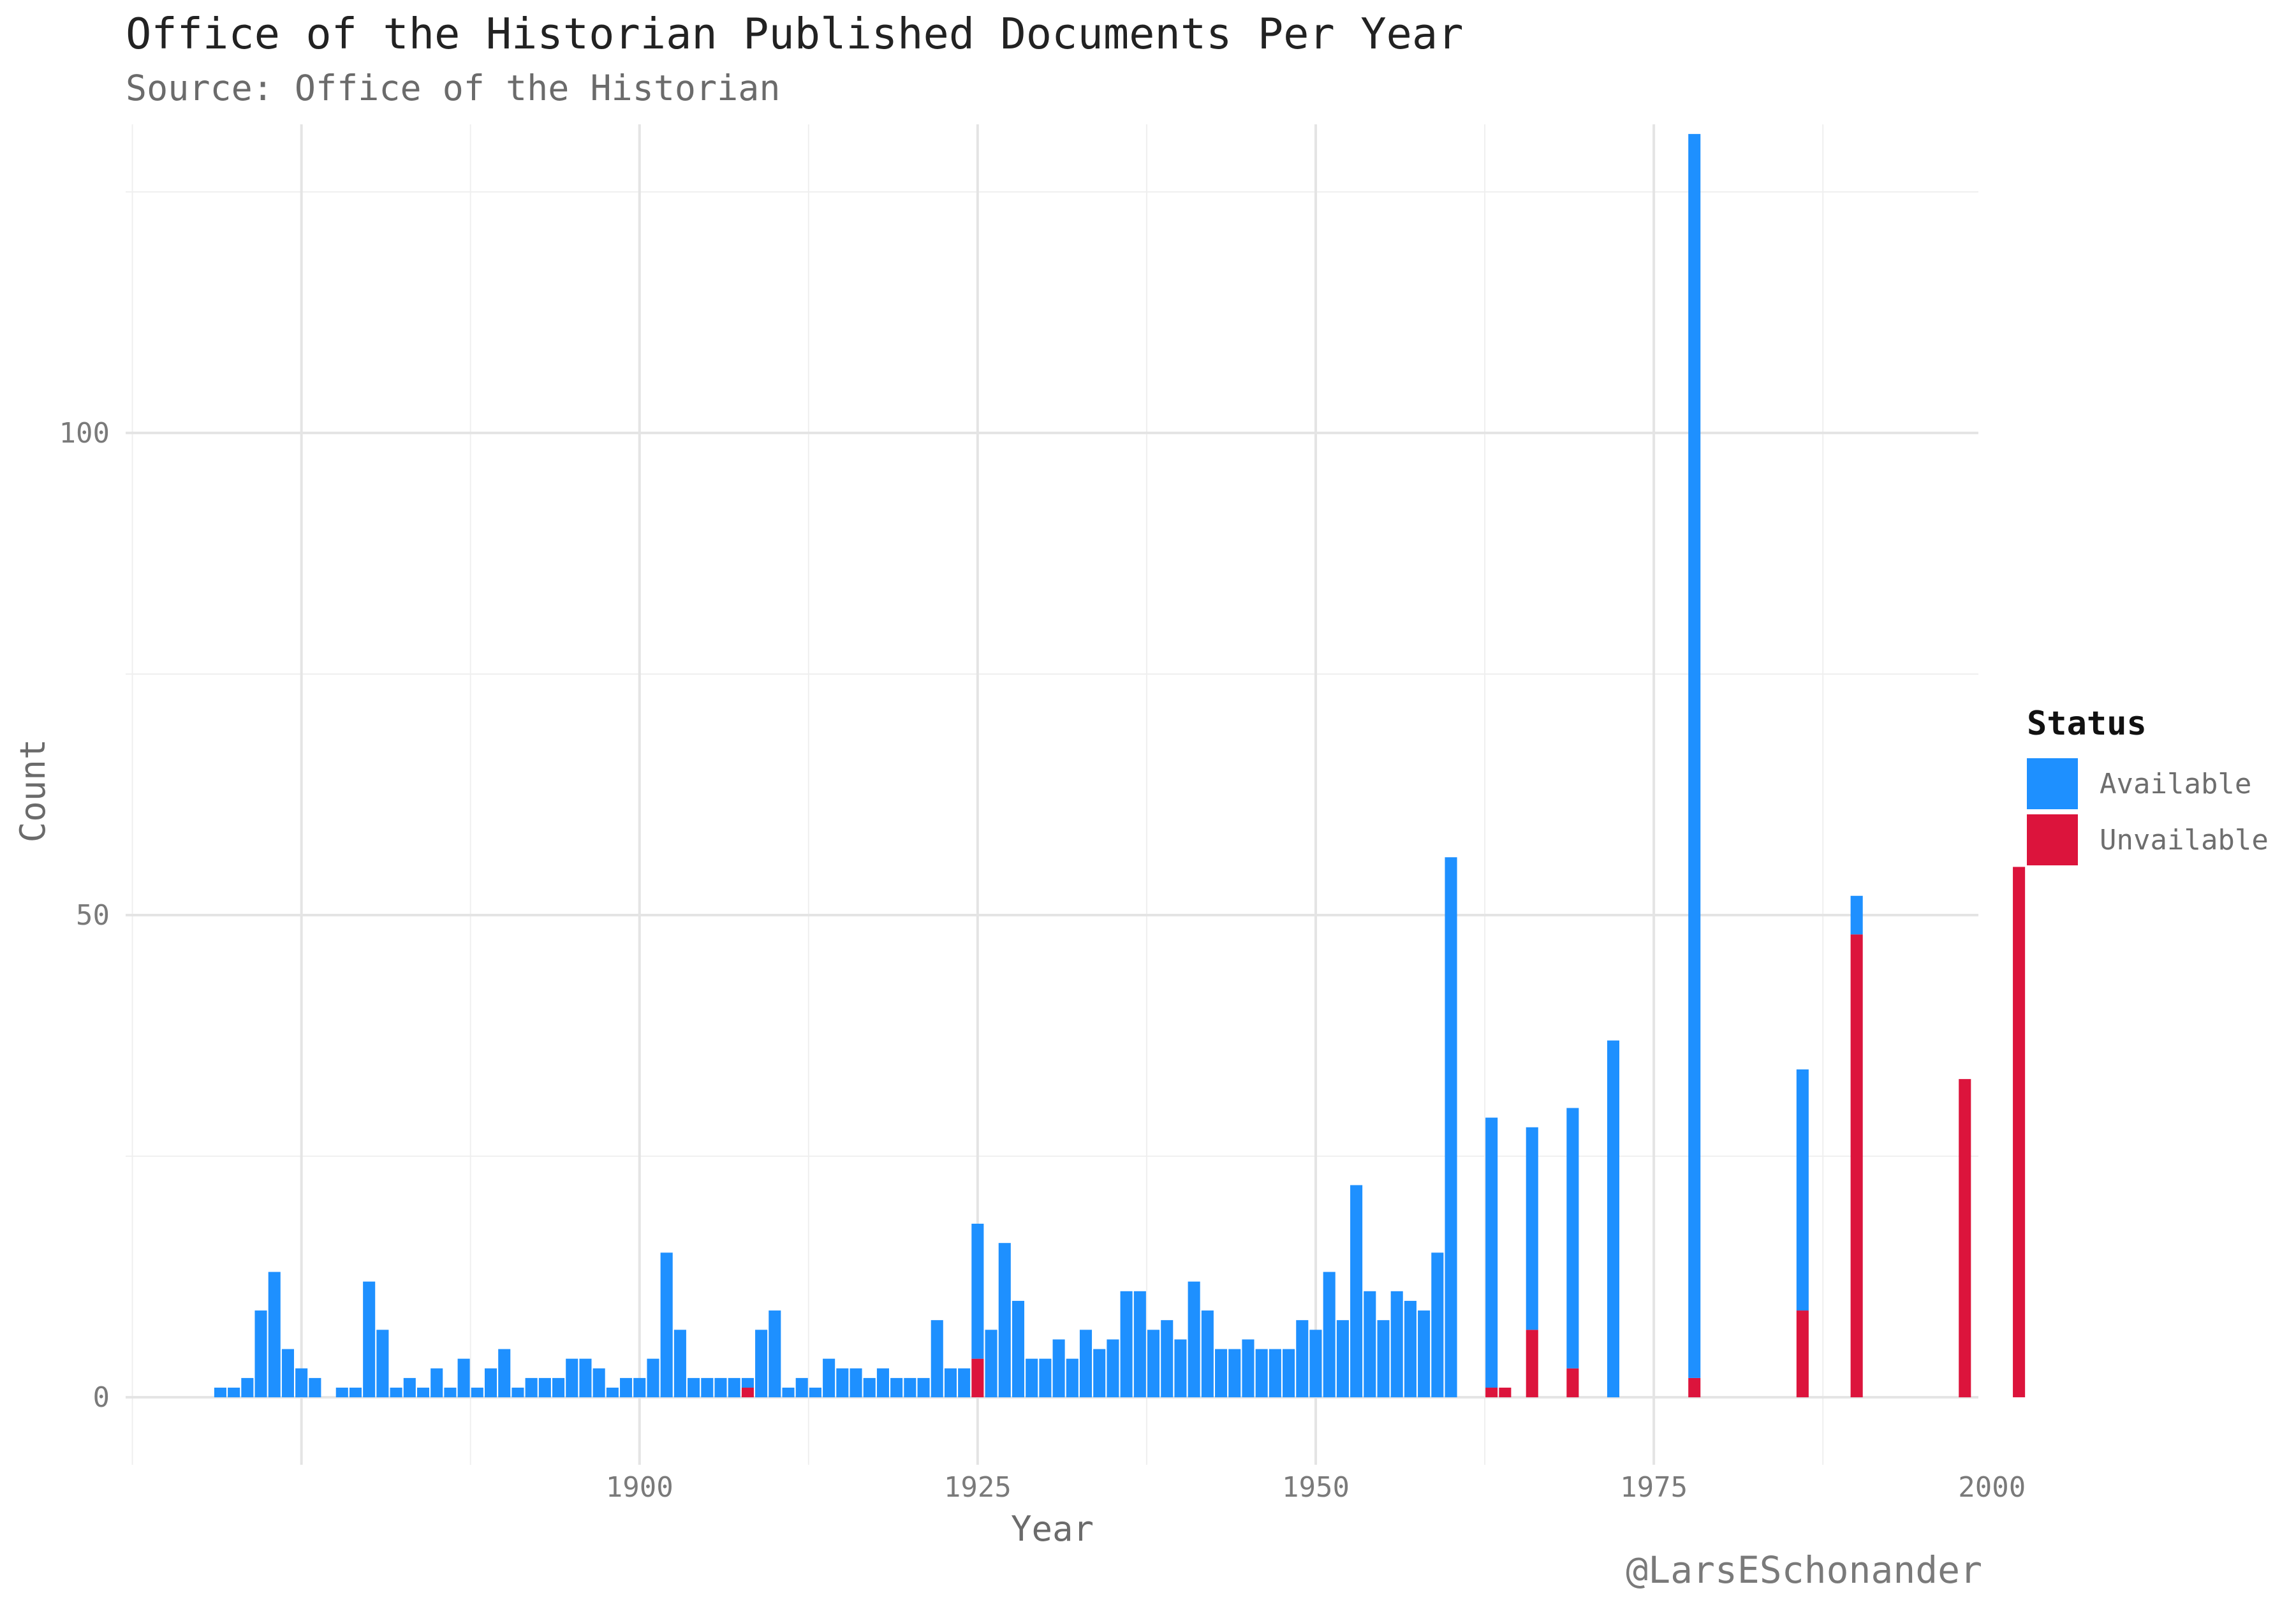  Describe the element at coordinates (2019, 1132) in the screenshot. I see `bar-unavailable-2002` at that location.